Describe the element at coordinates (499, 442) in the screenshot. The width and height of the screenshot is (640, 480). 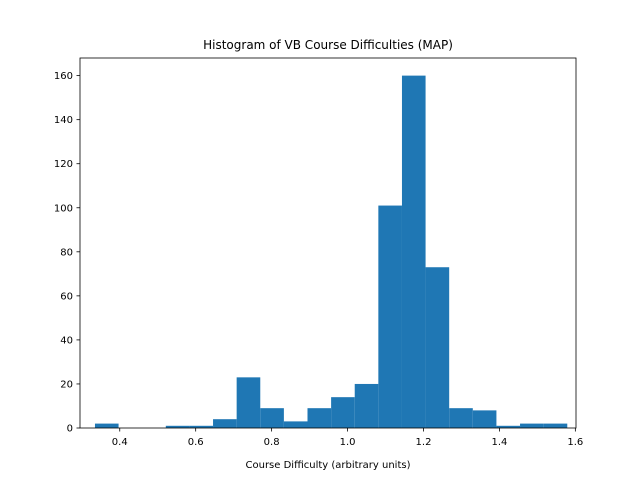
I see `x-tick-label: 1.4` at that location.